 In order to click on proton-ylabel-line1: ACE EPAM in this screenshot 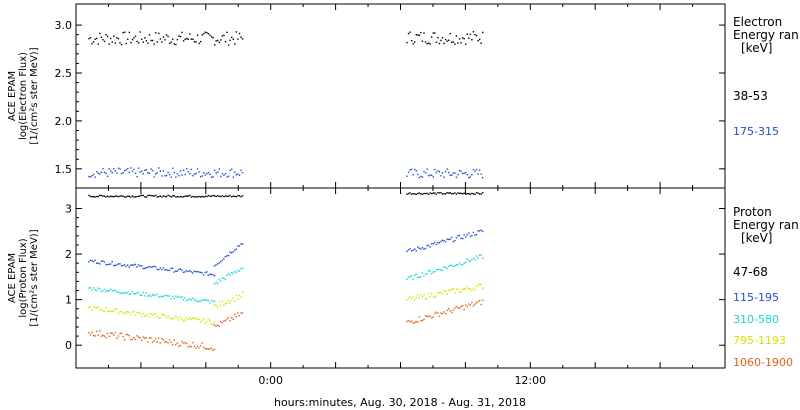, I will do `click(12, 278)`.